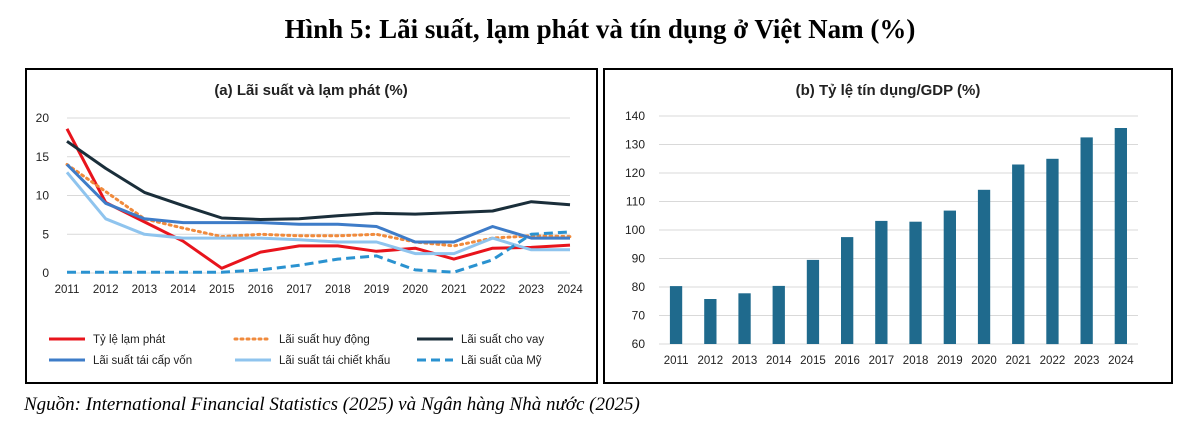 This screenshot has height=424, width=1200. I want to click on bar-2011, so click(676, 315).